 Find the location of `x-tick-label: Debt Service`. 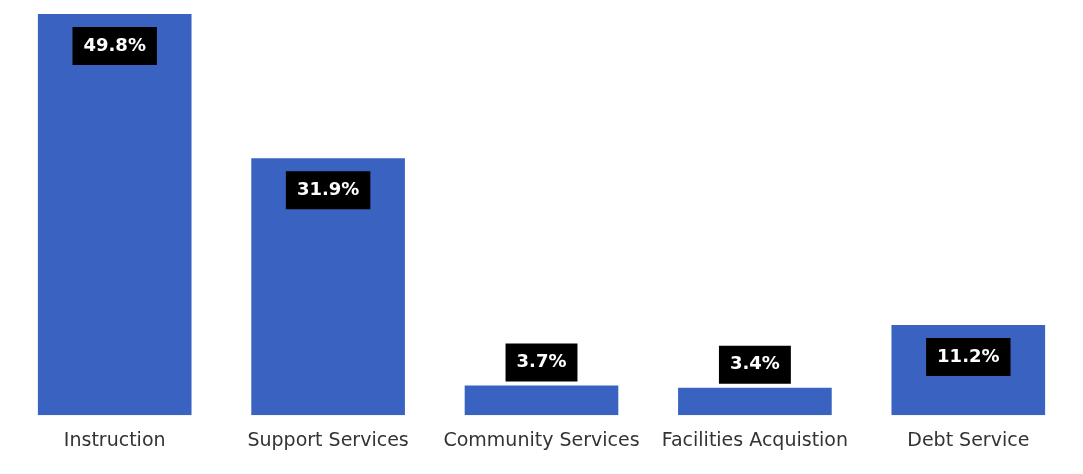

x-tick-label: Debt Service is located at coordinates (968, 438).